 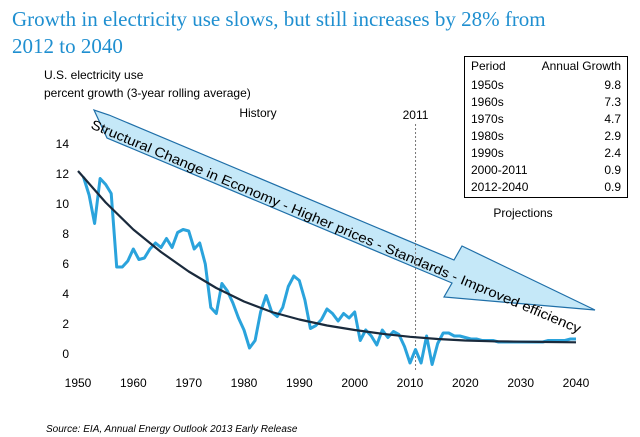 I want to click on y-tick-label: 14, so click(x=63, y=144).